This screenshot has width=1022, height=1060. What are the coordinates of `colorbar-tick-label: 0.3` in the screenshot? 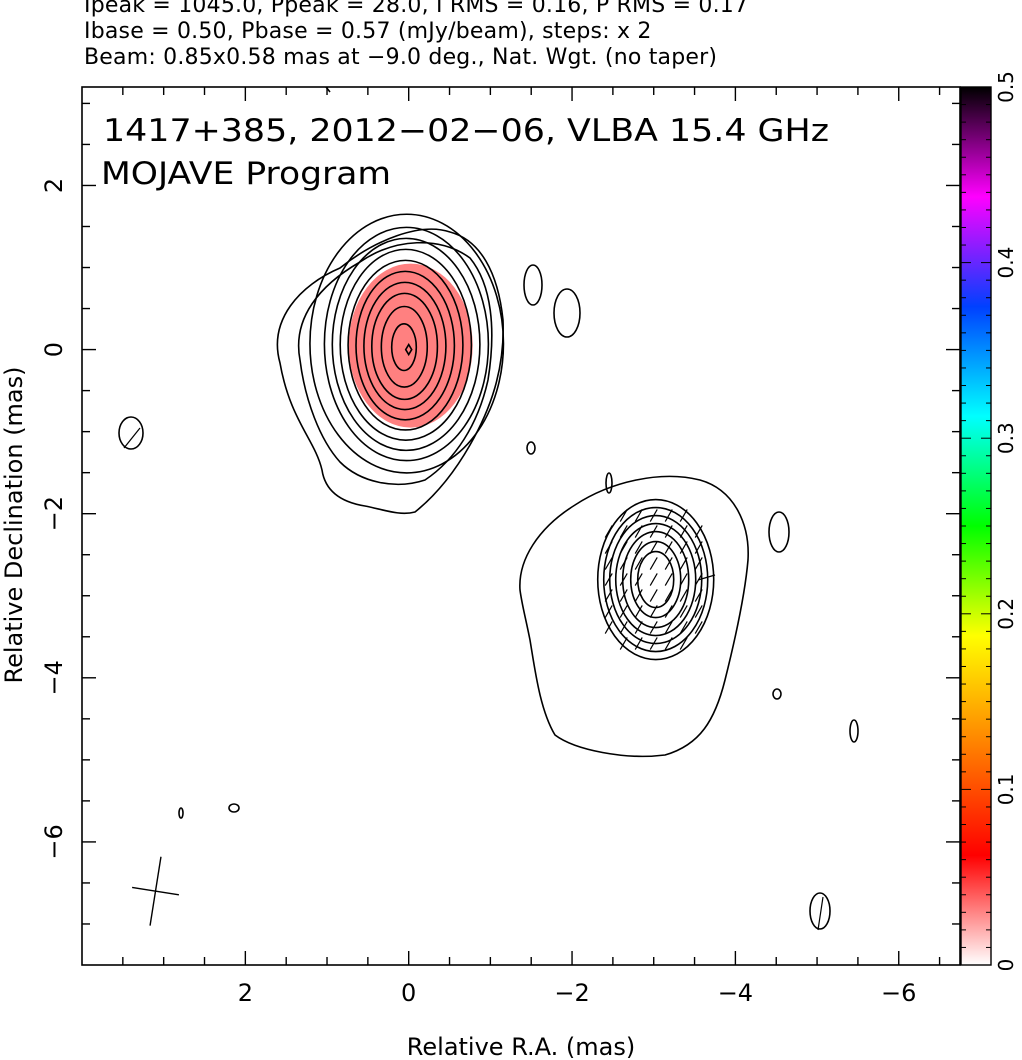 It's located at (1006, 438).